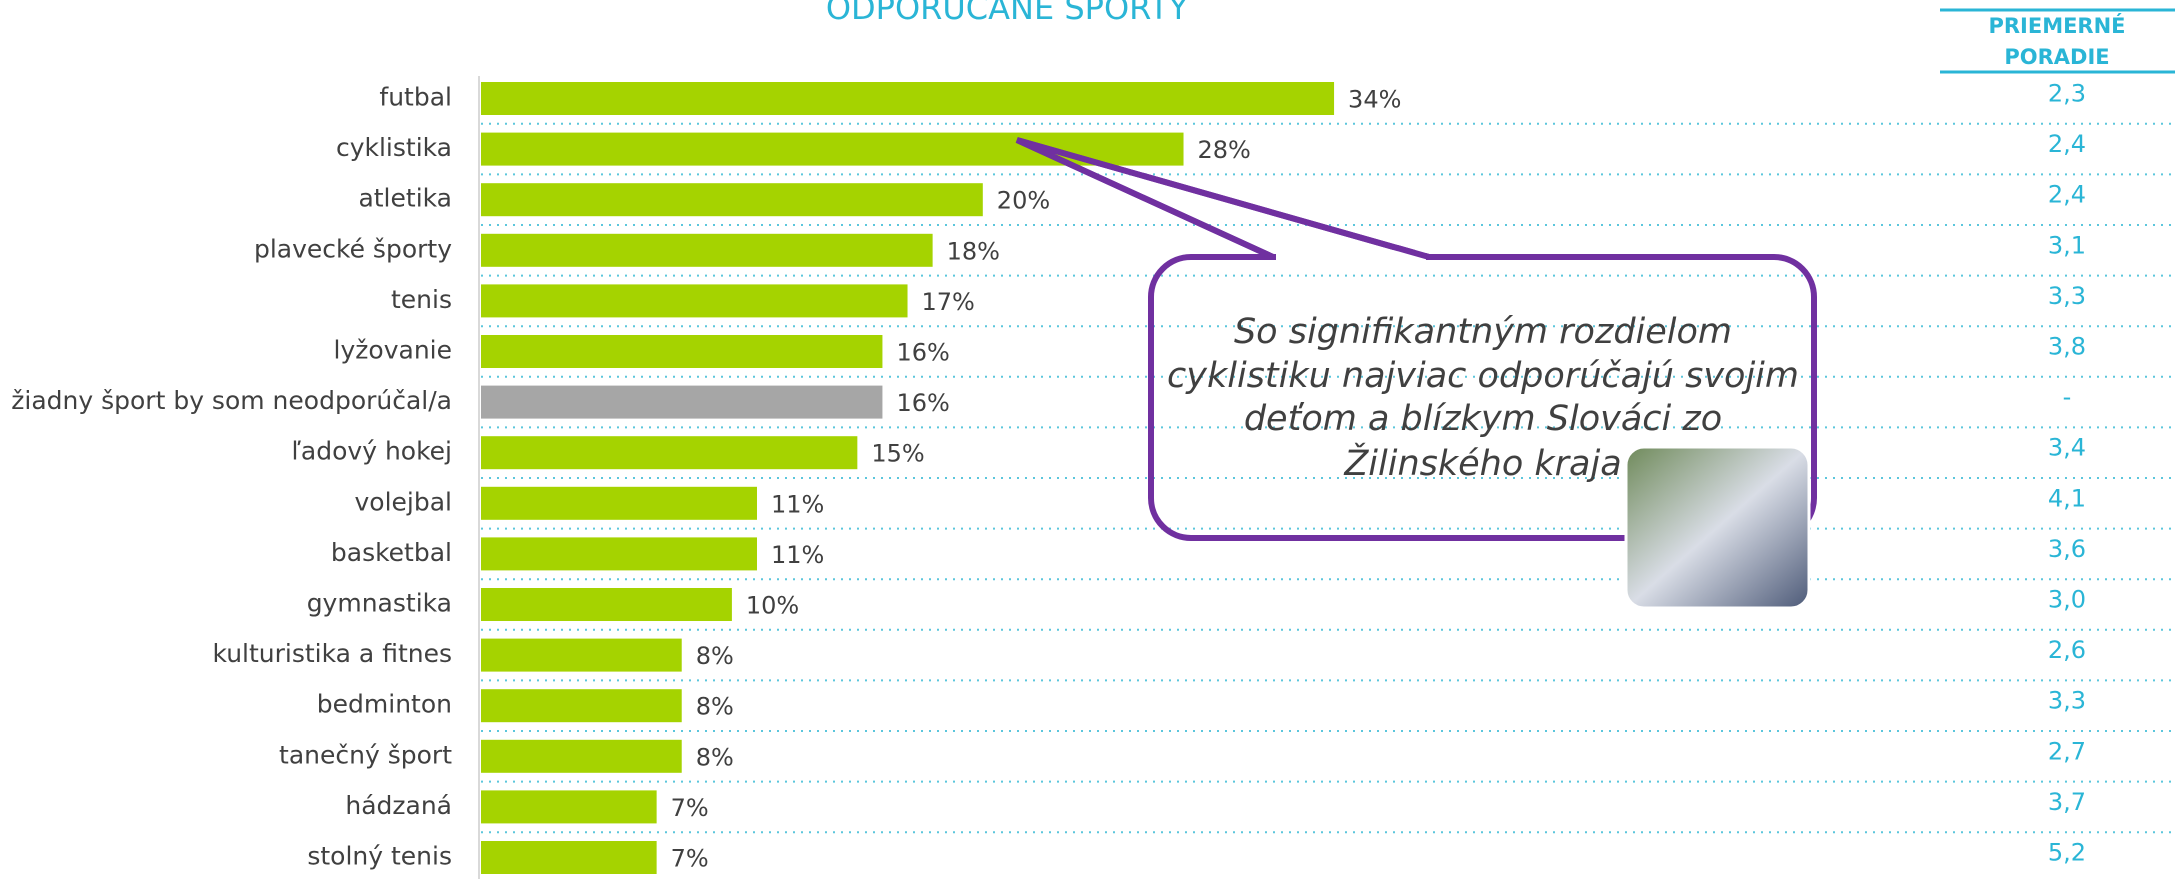 This screenshot has width=2175, height=879. Describe the element at coordinates (2067, 650) in the screenshot. I see `rank-value: 2,6` at that location.